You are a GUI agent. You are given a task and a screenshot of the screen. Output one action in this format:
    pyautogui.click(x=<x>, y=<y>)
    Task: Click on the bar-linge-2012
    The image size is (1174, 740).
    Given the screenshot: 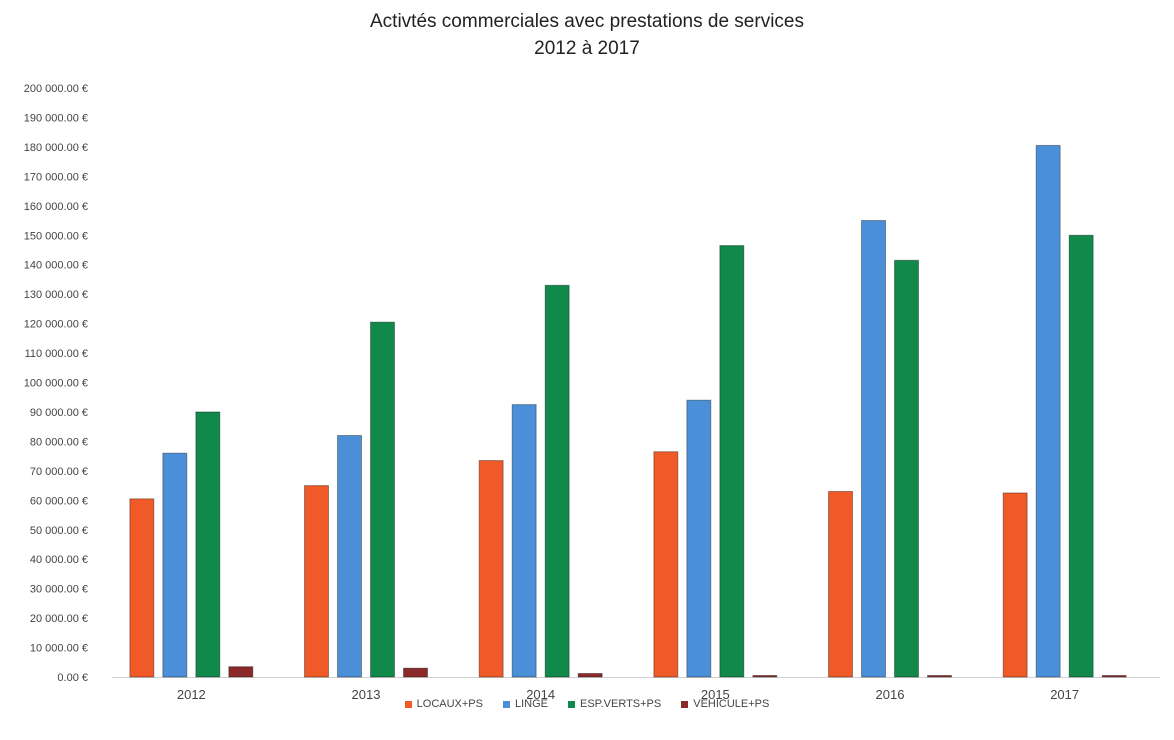 What is the action you would take?
    pyautogui.click(x=175, y=565)
    